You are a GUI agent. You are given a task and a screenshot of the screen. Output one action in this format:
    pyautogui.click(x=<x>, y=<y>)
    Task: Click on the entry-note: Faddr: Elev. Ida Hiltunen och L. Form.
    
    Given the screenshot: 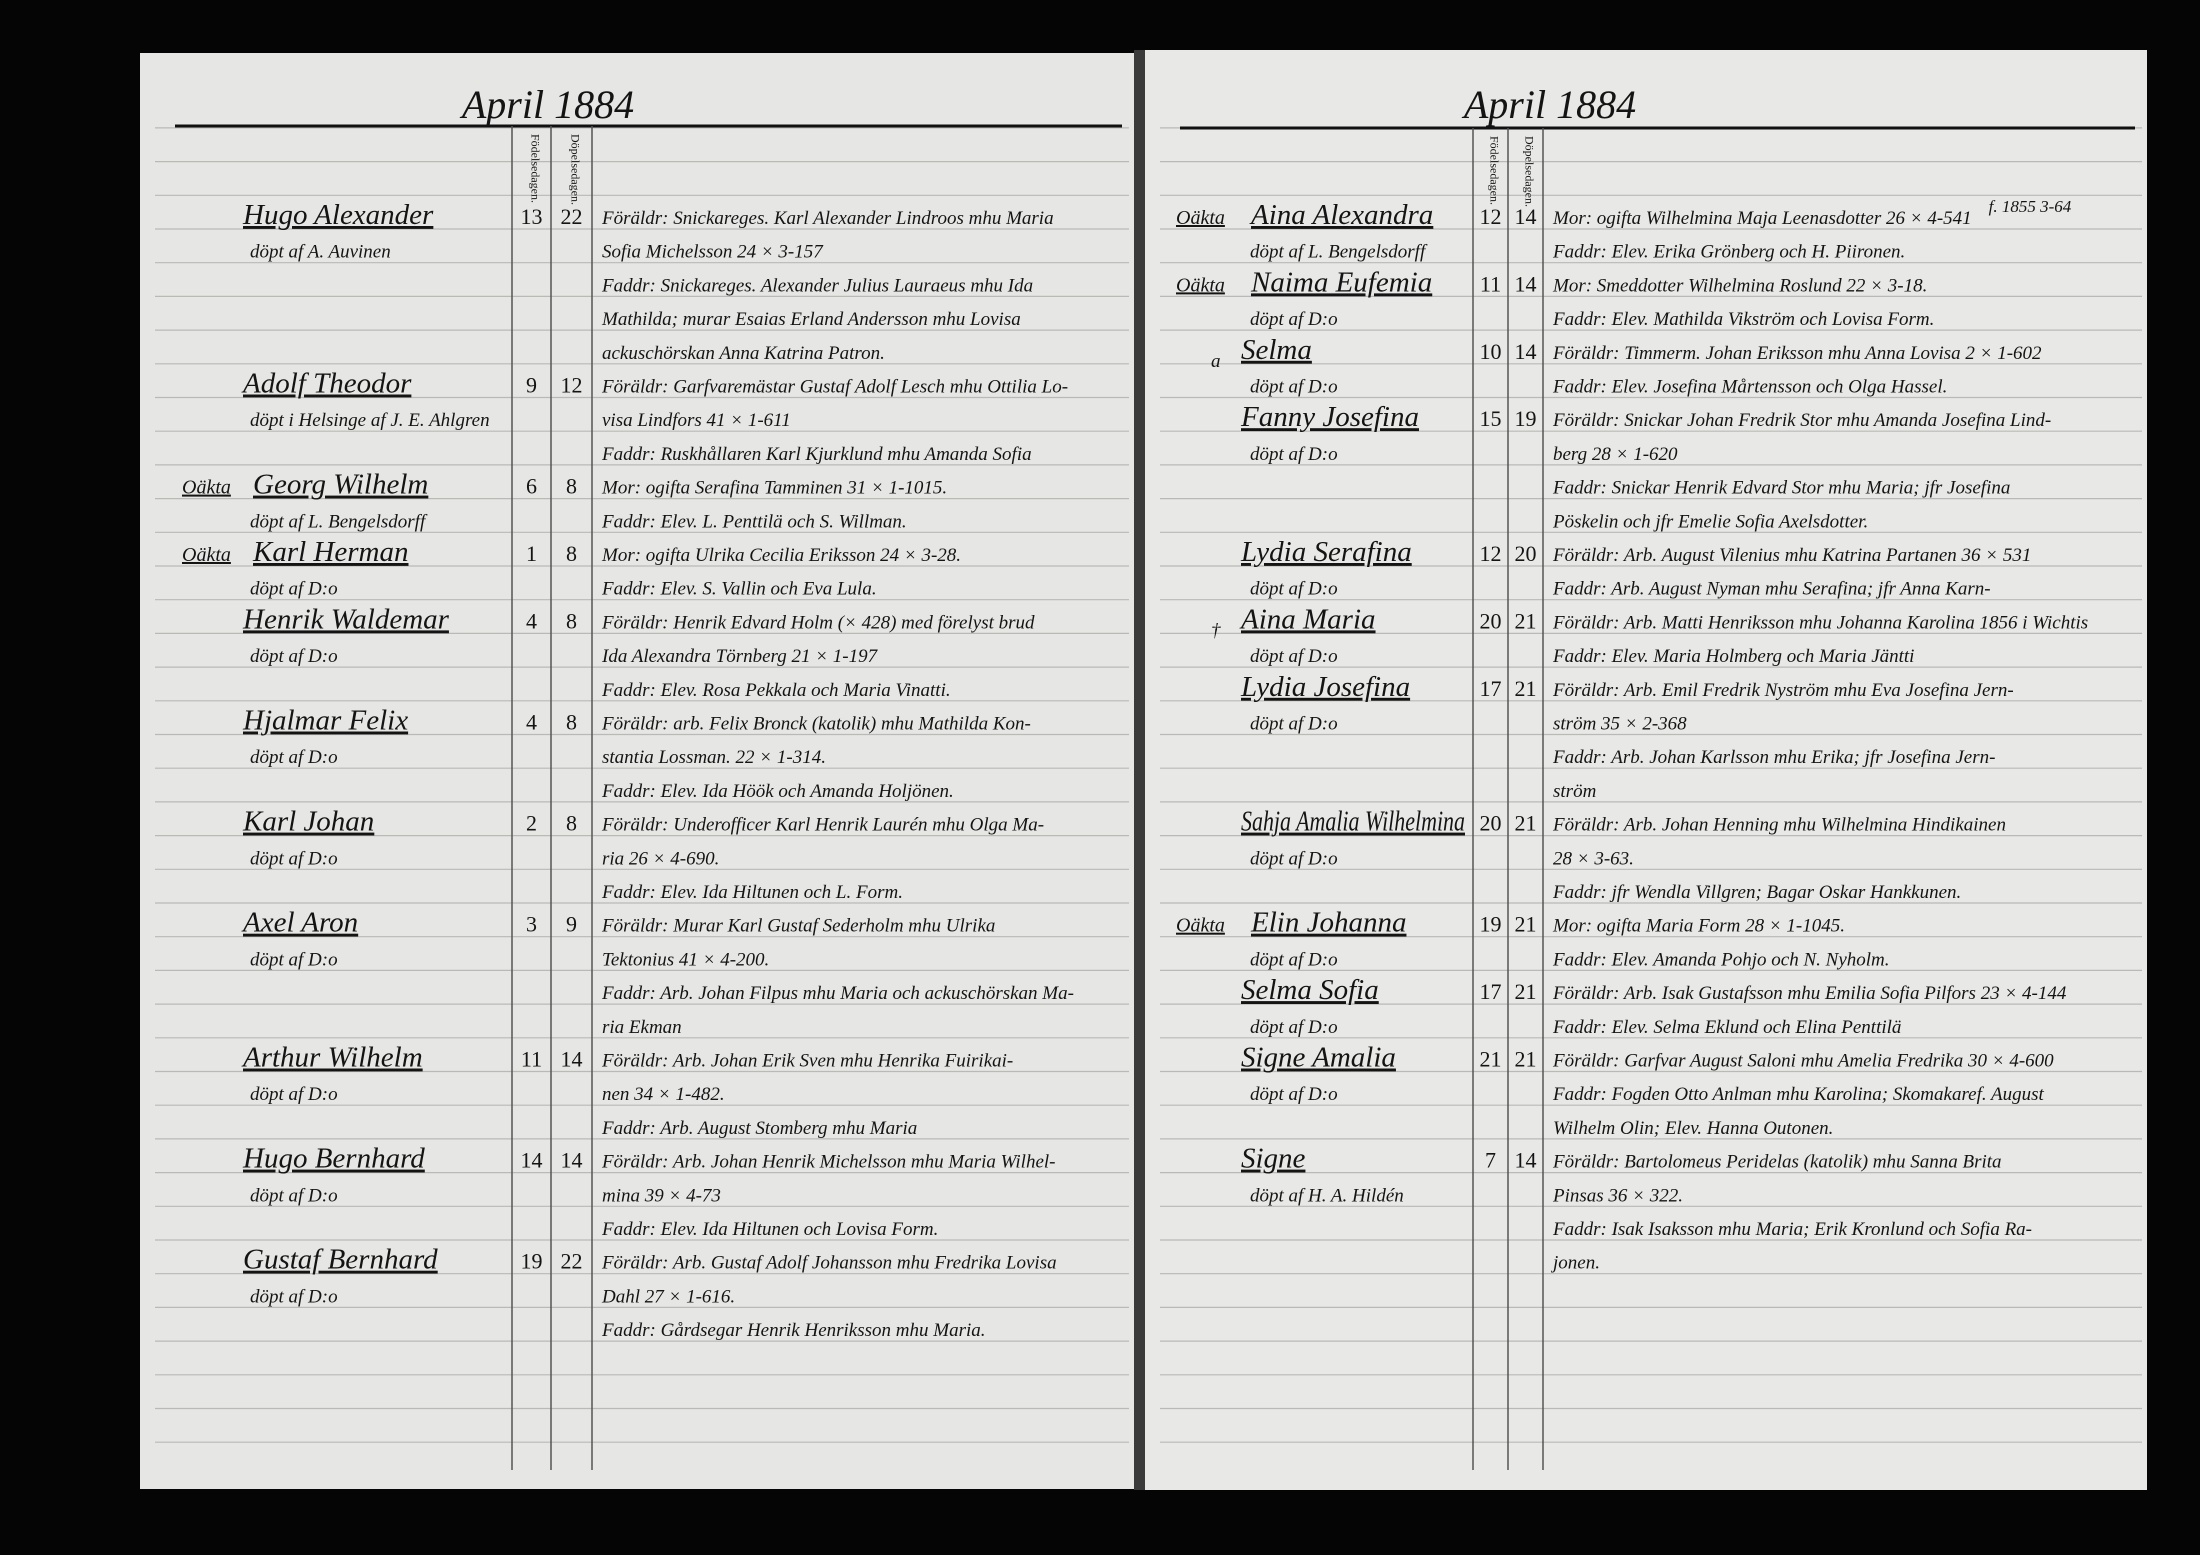 What is the action you would take?
    pyautogui.click(x=752, y=892)
    